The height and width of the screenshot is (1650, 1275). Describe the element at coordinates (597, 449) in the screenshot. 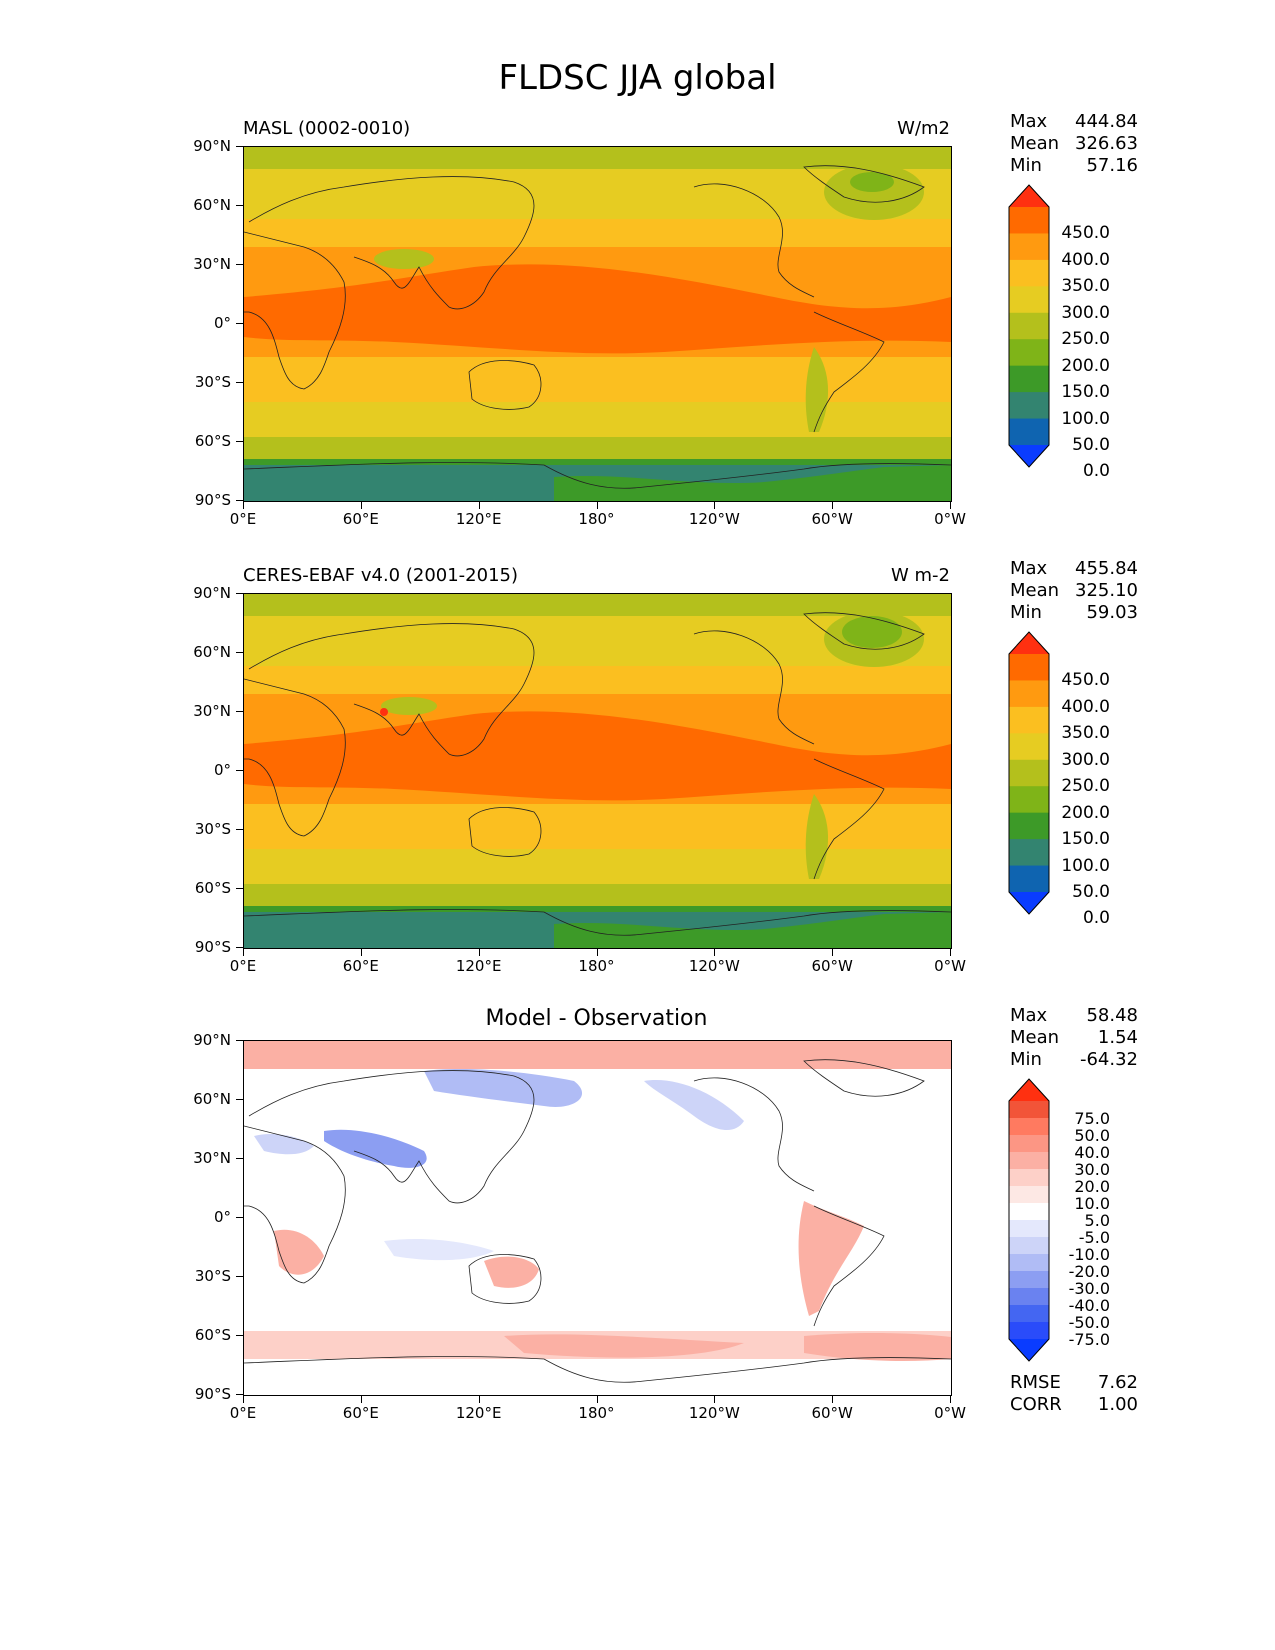

I see `field-band-subpolar-south` at that location.